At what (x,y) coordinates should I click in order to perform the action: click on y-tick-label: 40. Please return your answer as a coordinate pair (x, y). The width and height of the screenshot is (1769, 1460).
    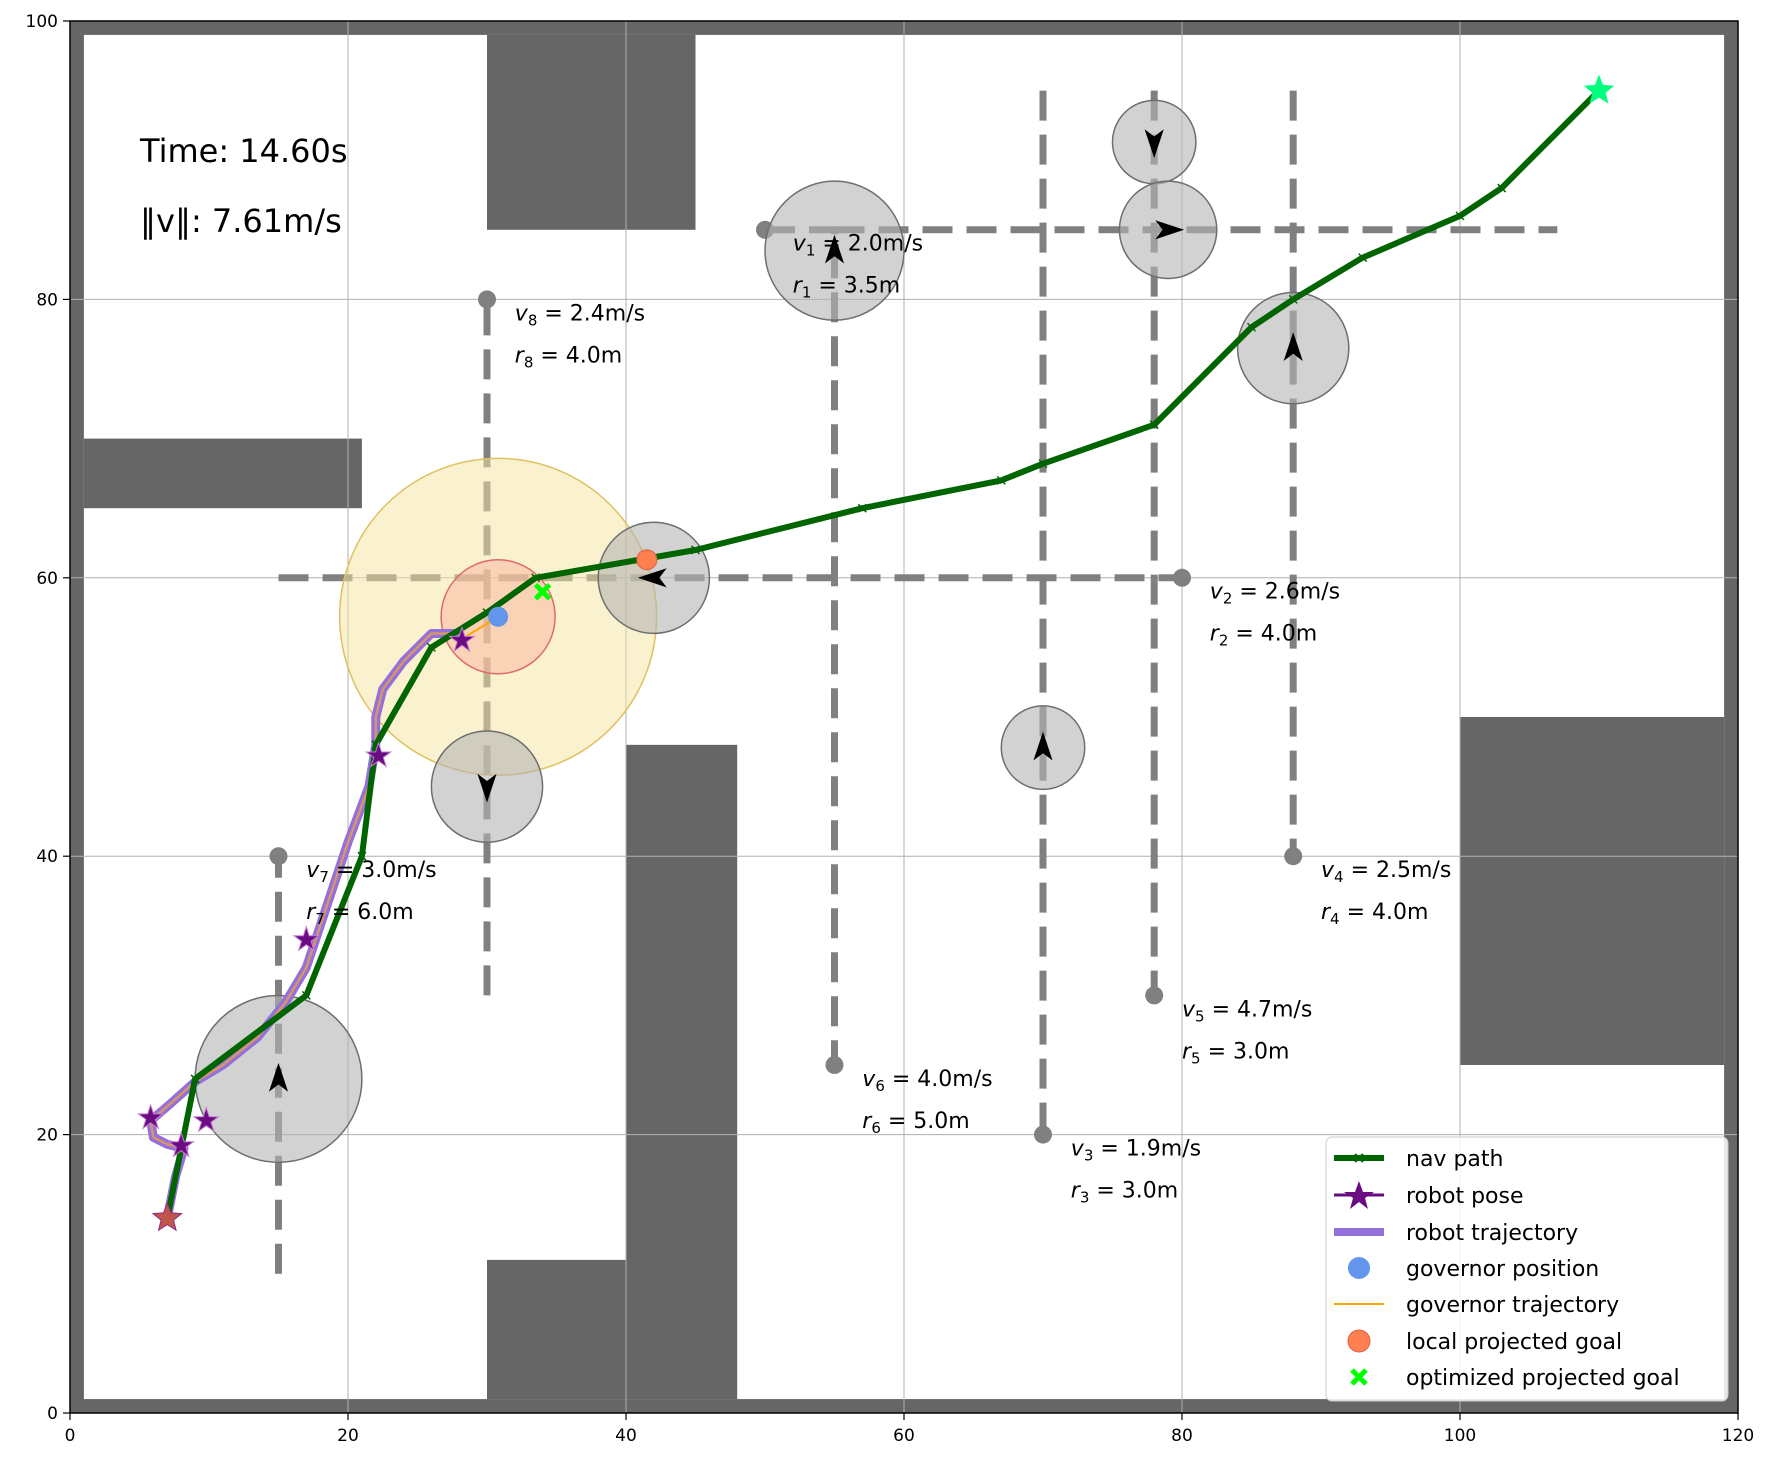
    Looking at the image, I should click on (47, 857).